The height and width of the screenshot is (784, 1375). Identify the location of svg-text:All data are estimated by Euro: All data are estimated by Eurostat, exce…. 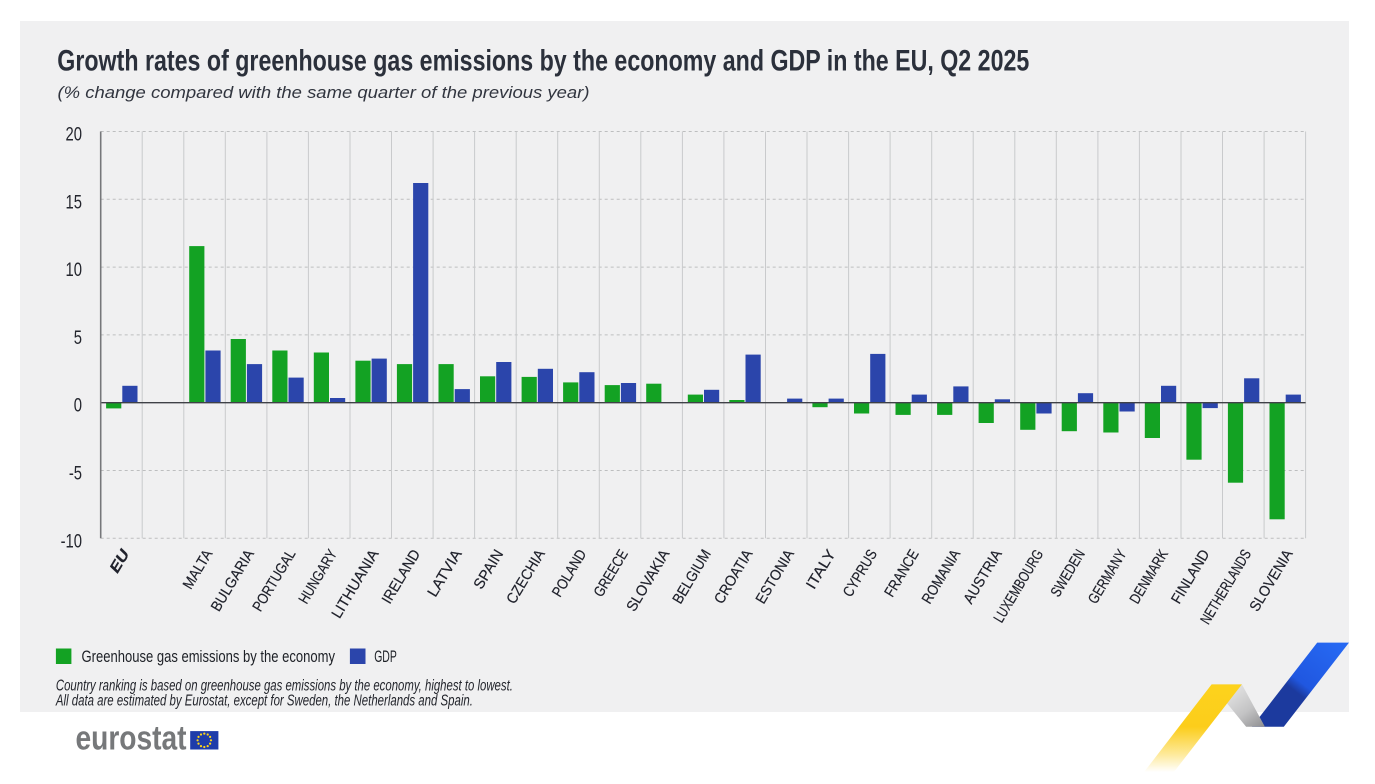
(264, 701).